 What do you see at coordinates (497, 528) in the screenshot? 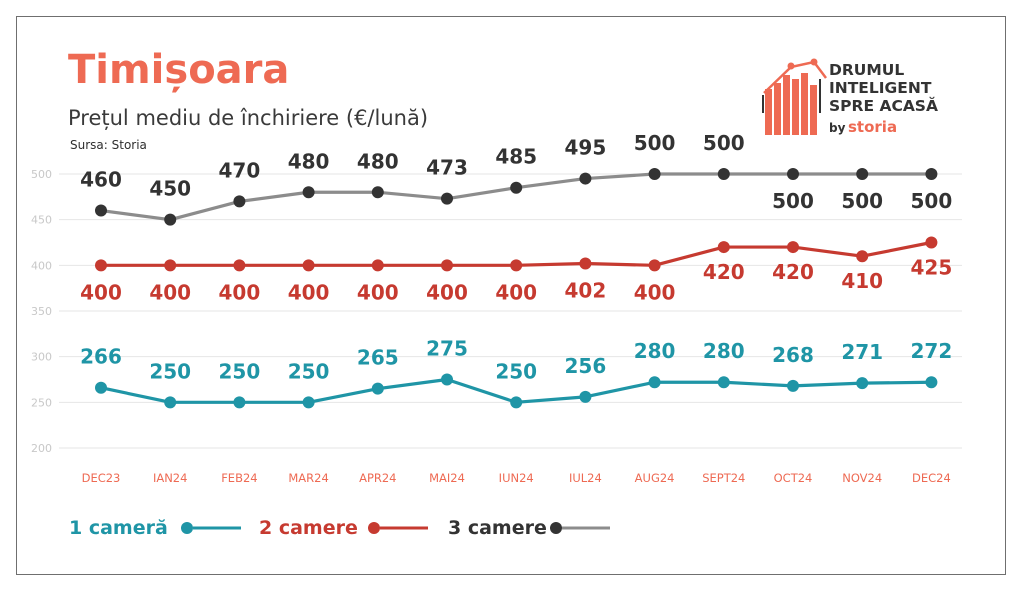
I see `legend-label: 3 camere` at bounding box center [497, 528].